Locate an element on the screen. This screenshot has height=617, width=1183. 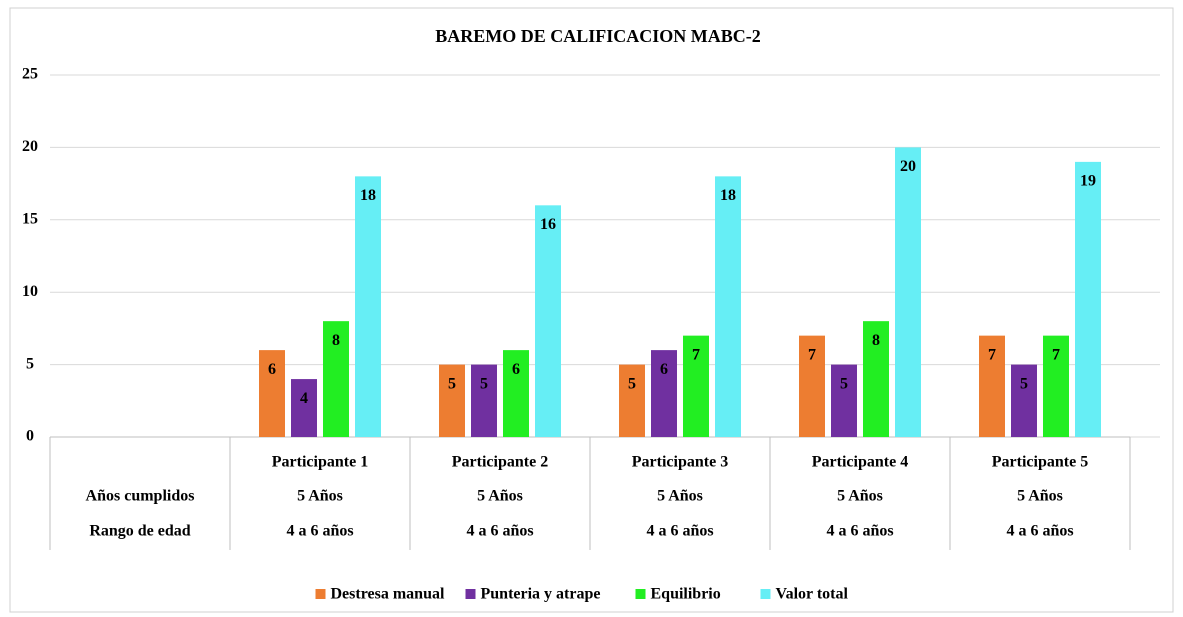
table-row-label: Rango de edad is located at coordinates (139, 531).